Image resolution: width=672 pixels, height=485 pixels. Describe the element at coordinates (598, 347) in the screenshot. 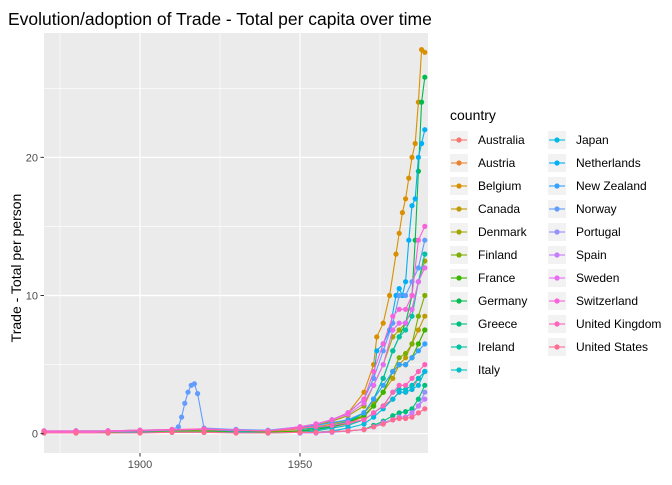

I see `legend-item: United States` at that location.